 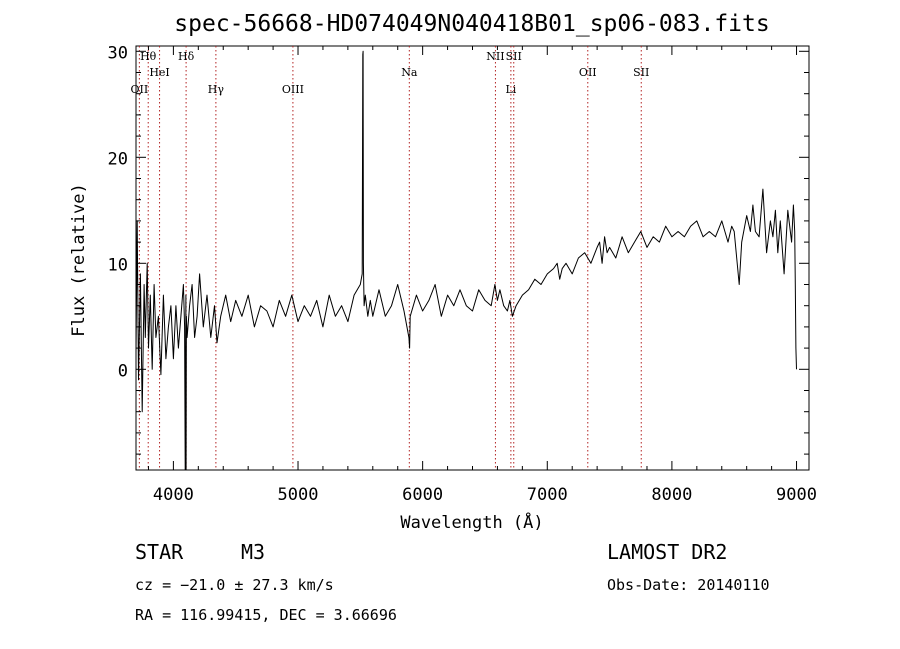 What do you see at coordinates (79, 260) in the screenshot?
I see `y-axis-label: Flux (relative)` at bounding box center [79, 260].